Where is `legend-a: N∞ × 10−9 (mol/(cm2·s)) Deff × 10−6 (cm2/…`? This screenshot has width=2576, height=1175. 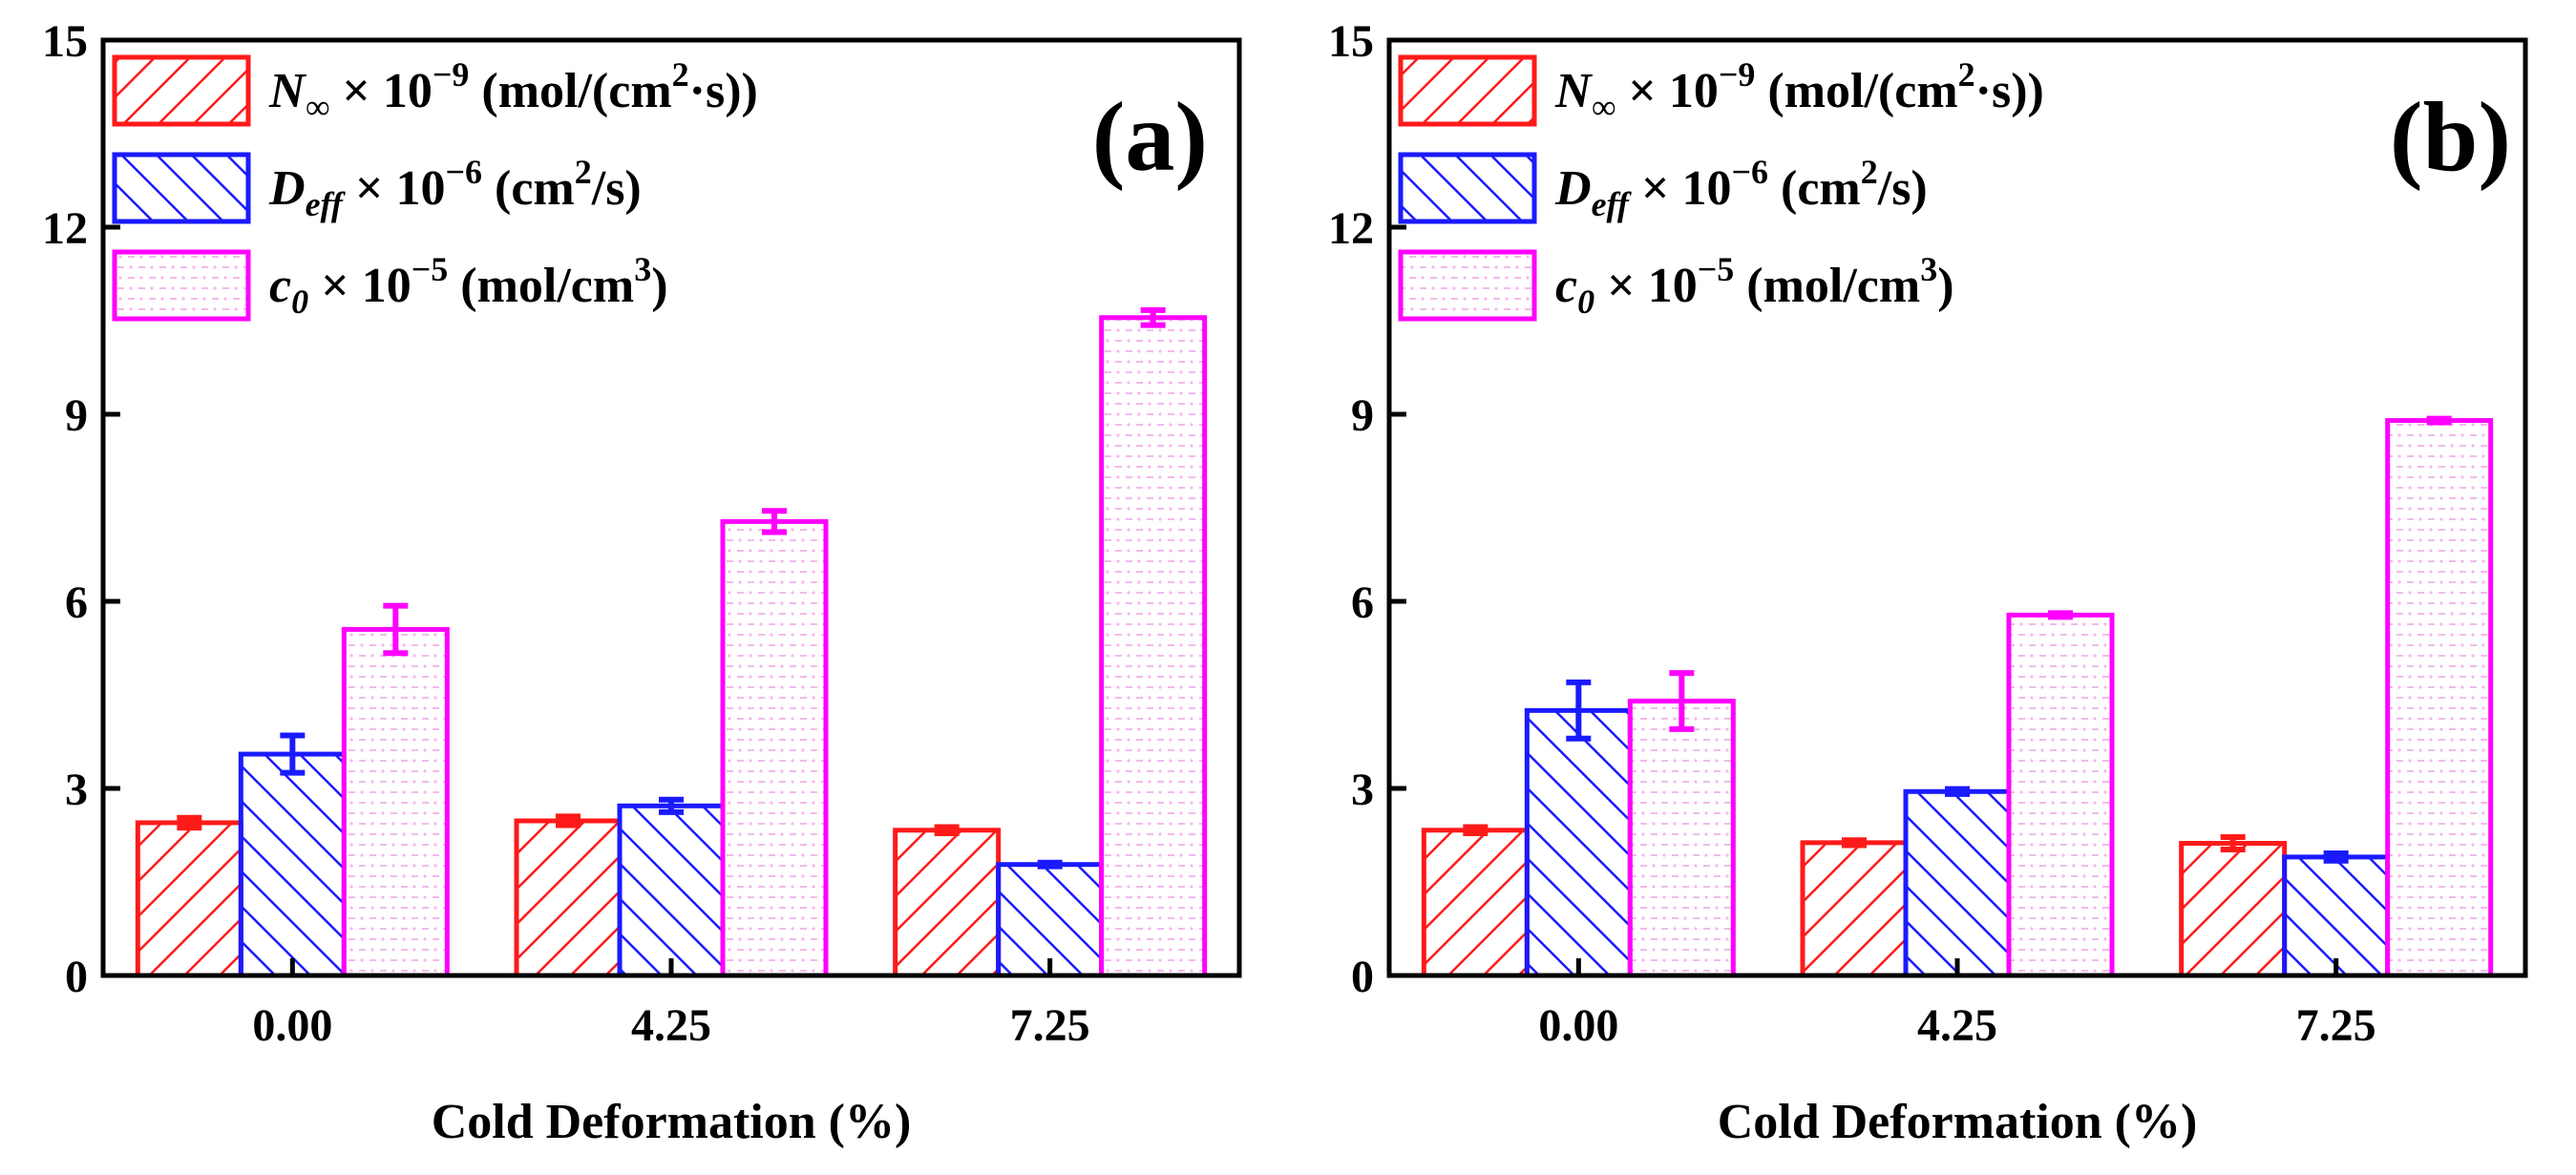
legend-a: N∞ × 10−9 (mol/(cm2·s)) Deff × 10−6 (cm2/… is located at coordinates (435, 188).